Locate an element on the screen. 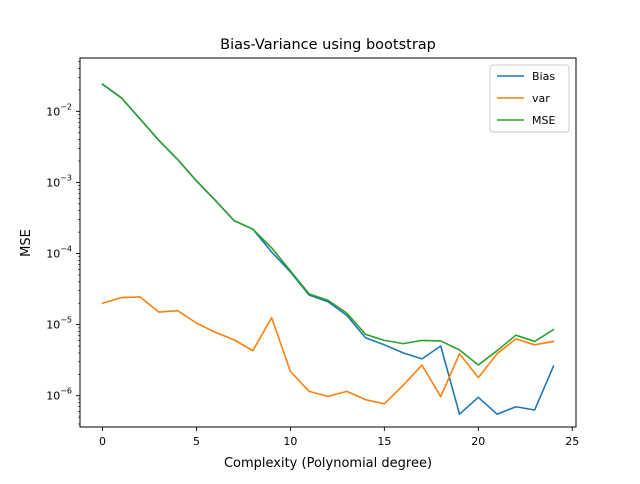 Image resolution: width=640 pixels, height=484 pixels. y-axis-label: MSE is located at coordinates (26, 243).